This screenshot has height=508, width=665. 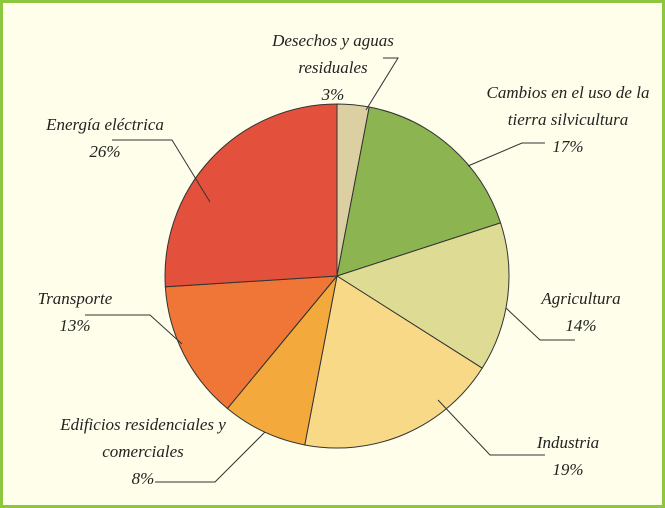 I want to click on category-label: Edificios residenciales y comerciales, so click(x=143, y=438).